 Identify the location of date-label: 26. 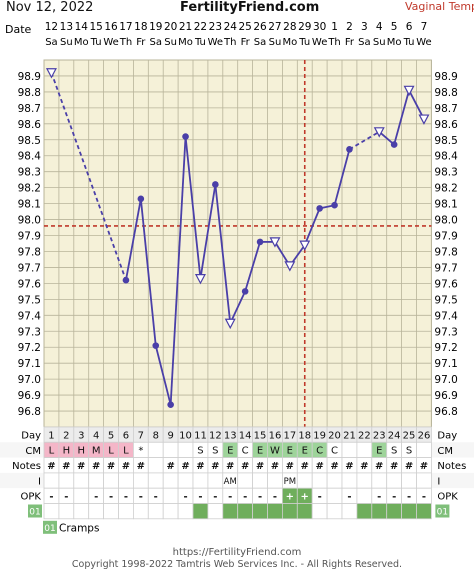
(260, 27).